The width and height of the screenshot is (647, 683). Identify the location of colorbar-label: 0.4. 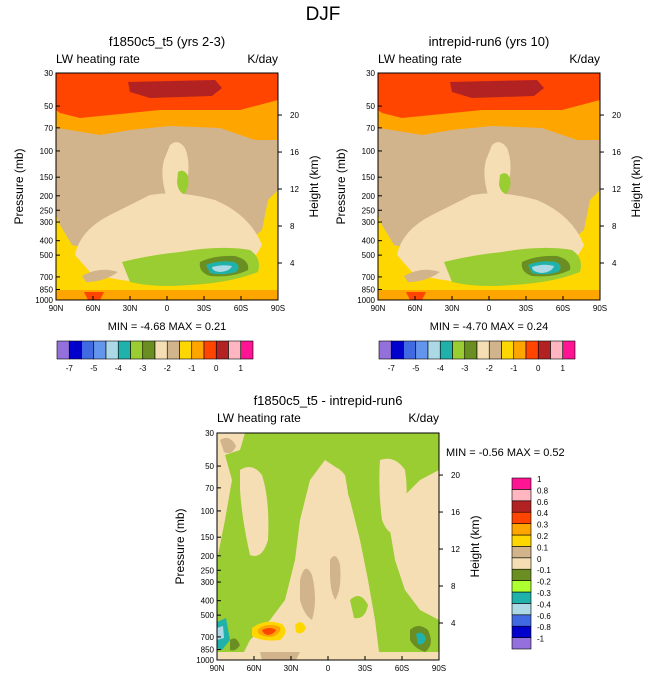
(543, 513).